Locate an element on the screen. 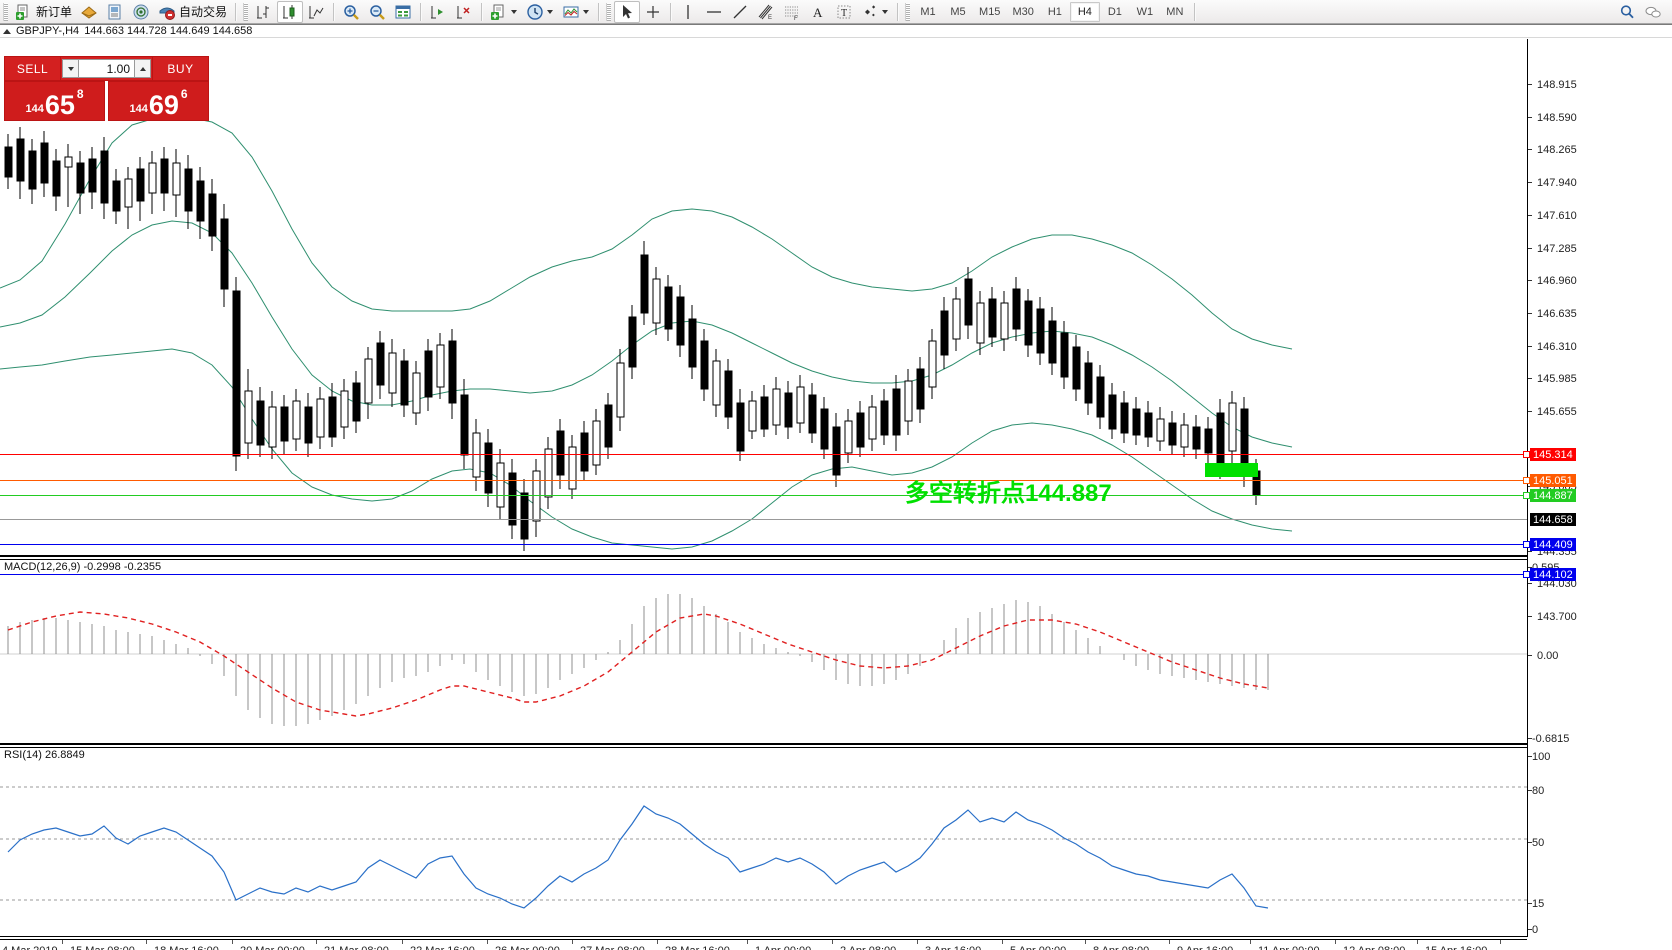 The height and width of the screenshot is (950, 1672). sell-price-display: 144 65 8 is located at coordinates (54, 101).